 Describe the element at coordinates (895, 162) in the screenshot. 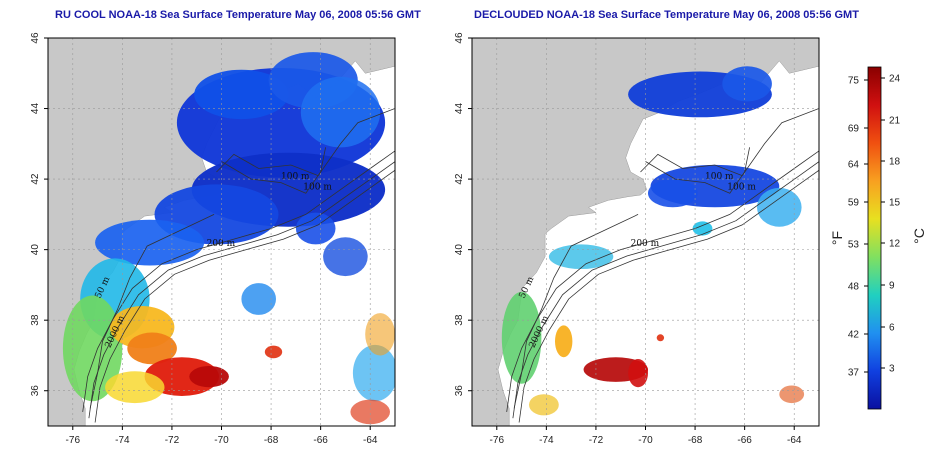

I see `celsius-tick-label: 18` at that location.